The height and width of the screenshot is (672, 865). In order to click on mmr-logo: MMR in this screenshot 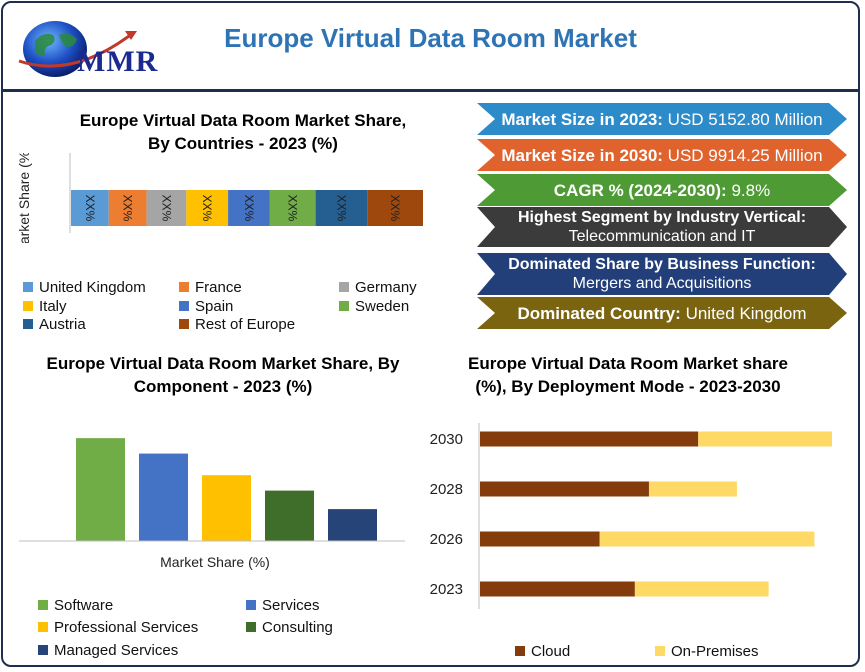, I will do `click(98, 47)`.